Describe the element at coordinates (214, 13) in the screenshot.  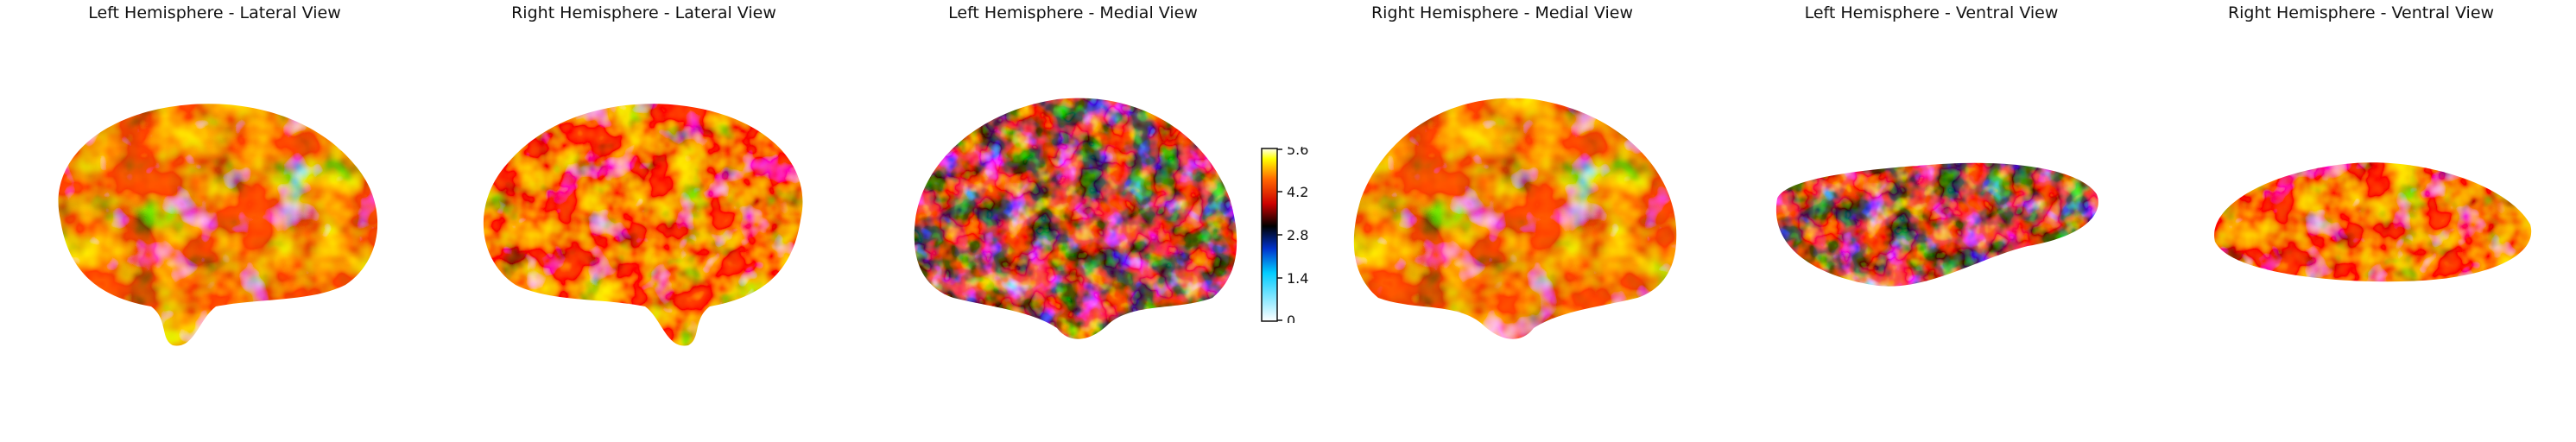
I see `panel-title: Left Hemisphere - Lateral View` at that location.